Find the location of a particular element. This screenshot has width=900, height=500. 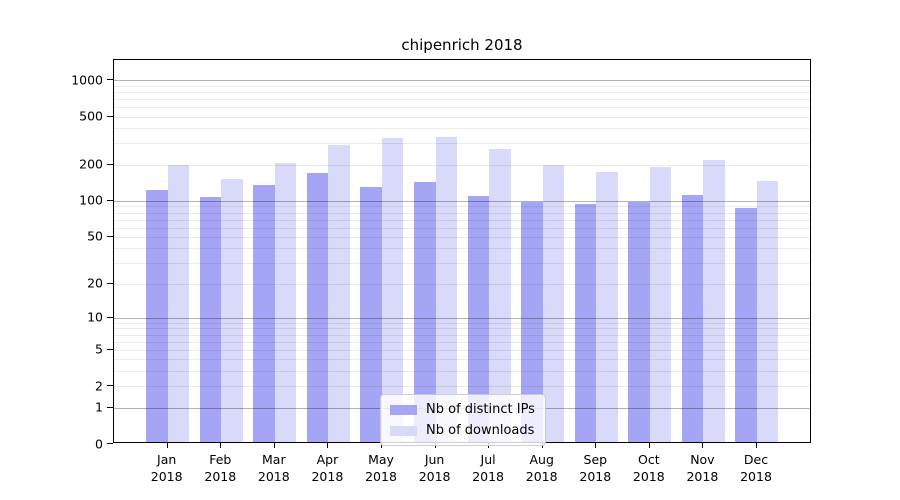

x-tick-label-dec: Dec 2018 is located at coordinates (756, 468).